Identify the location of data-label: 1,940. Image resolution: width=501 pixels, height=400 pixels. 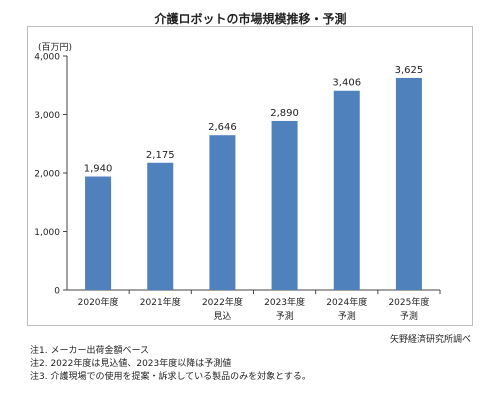
(98, 169).